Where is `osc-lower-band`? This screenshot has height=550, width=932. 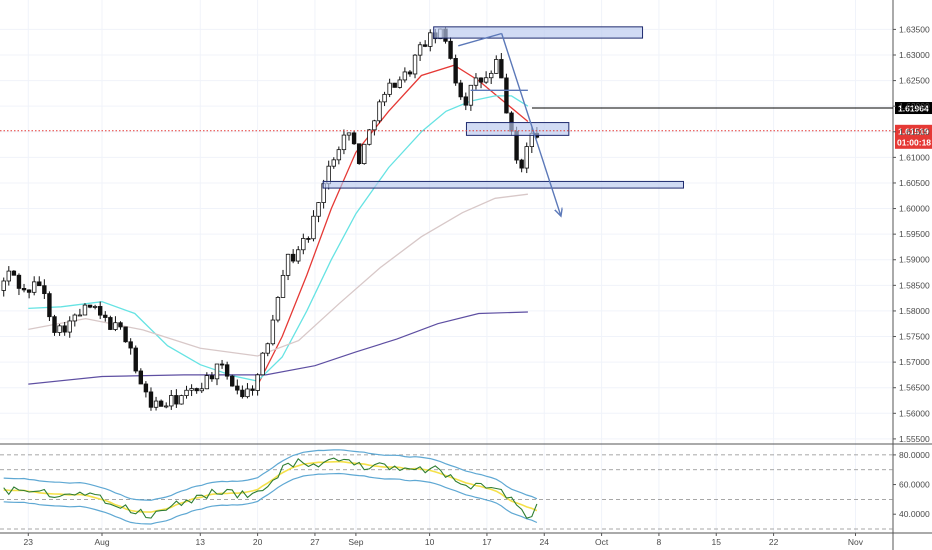
osc-lower-band is located at coordinates (270, 498).